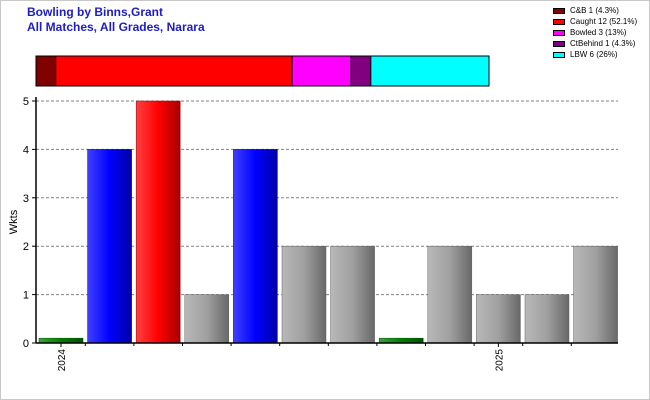  I want to click on strip-segment-cb, so click(46, 71).